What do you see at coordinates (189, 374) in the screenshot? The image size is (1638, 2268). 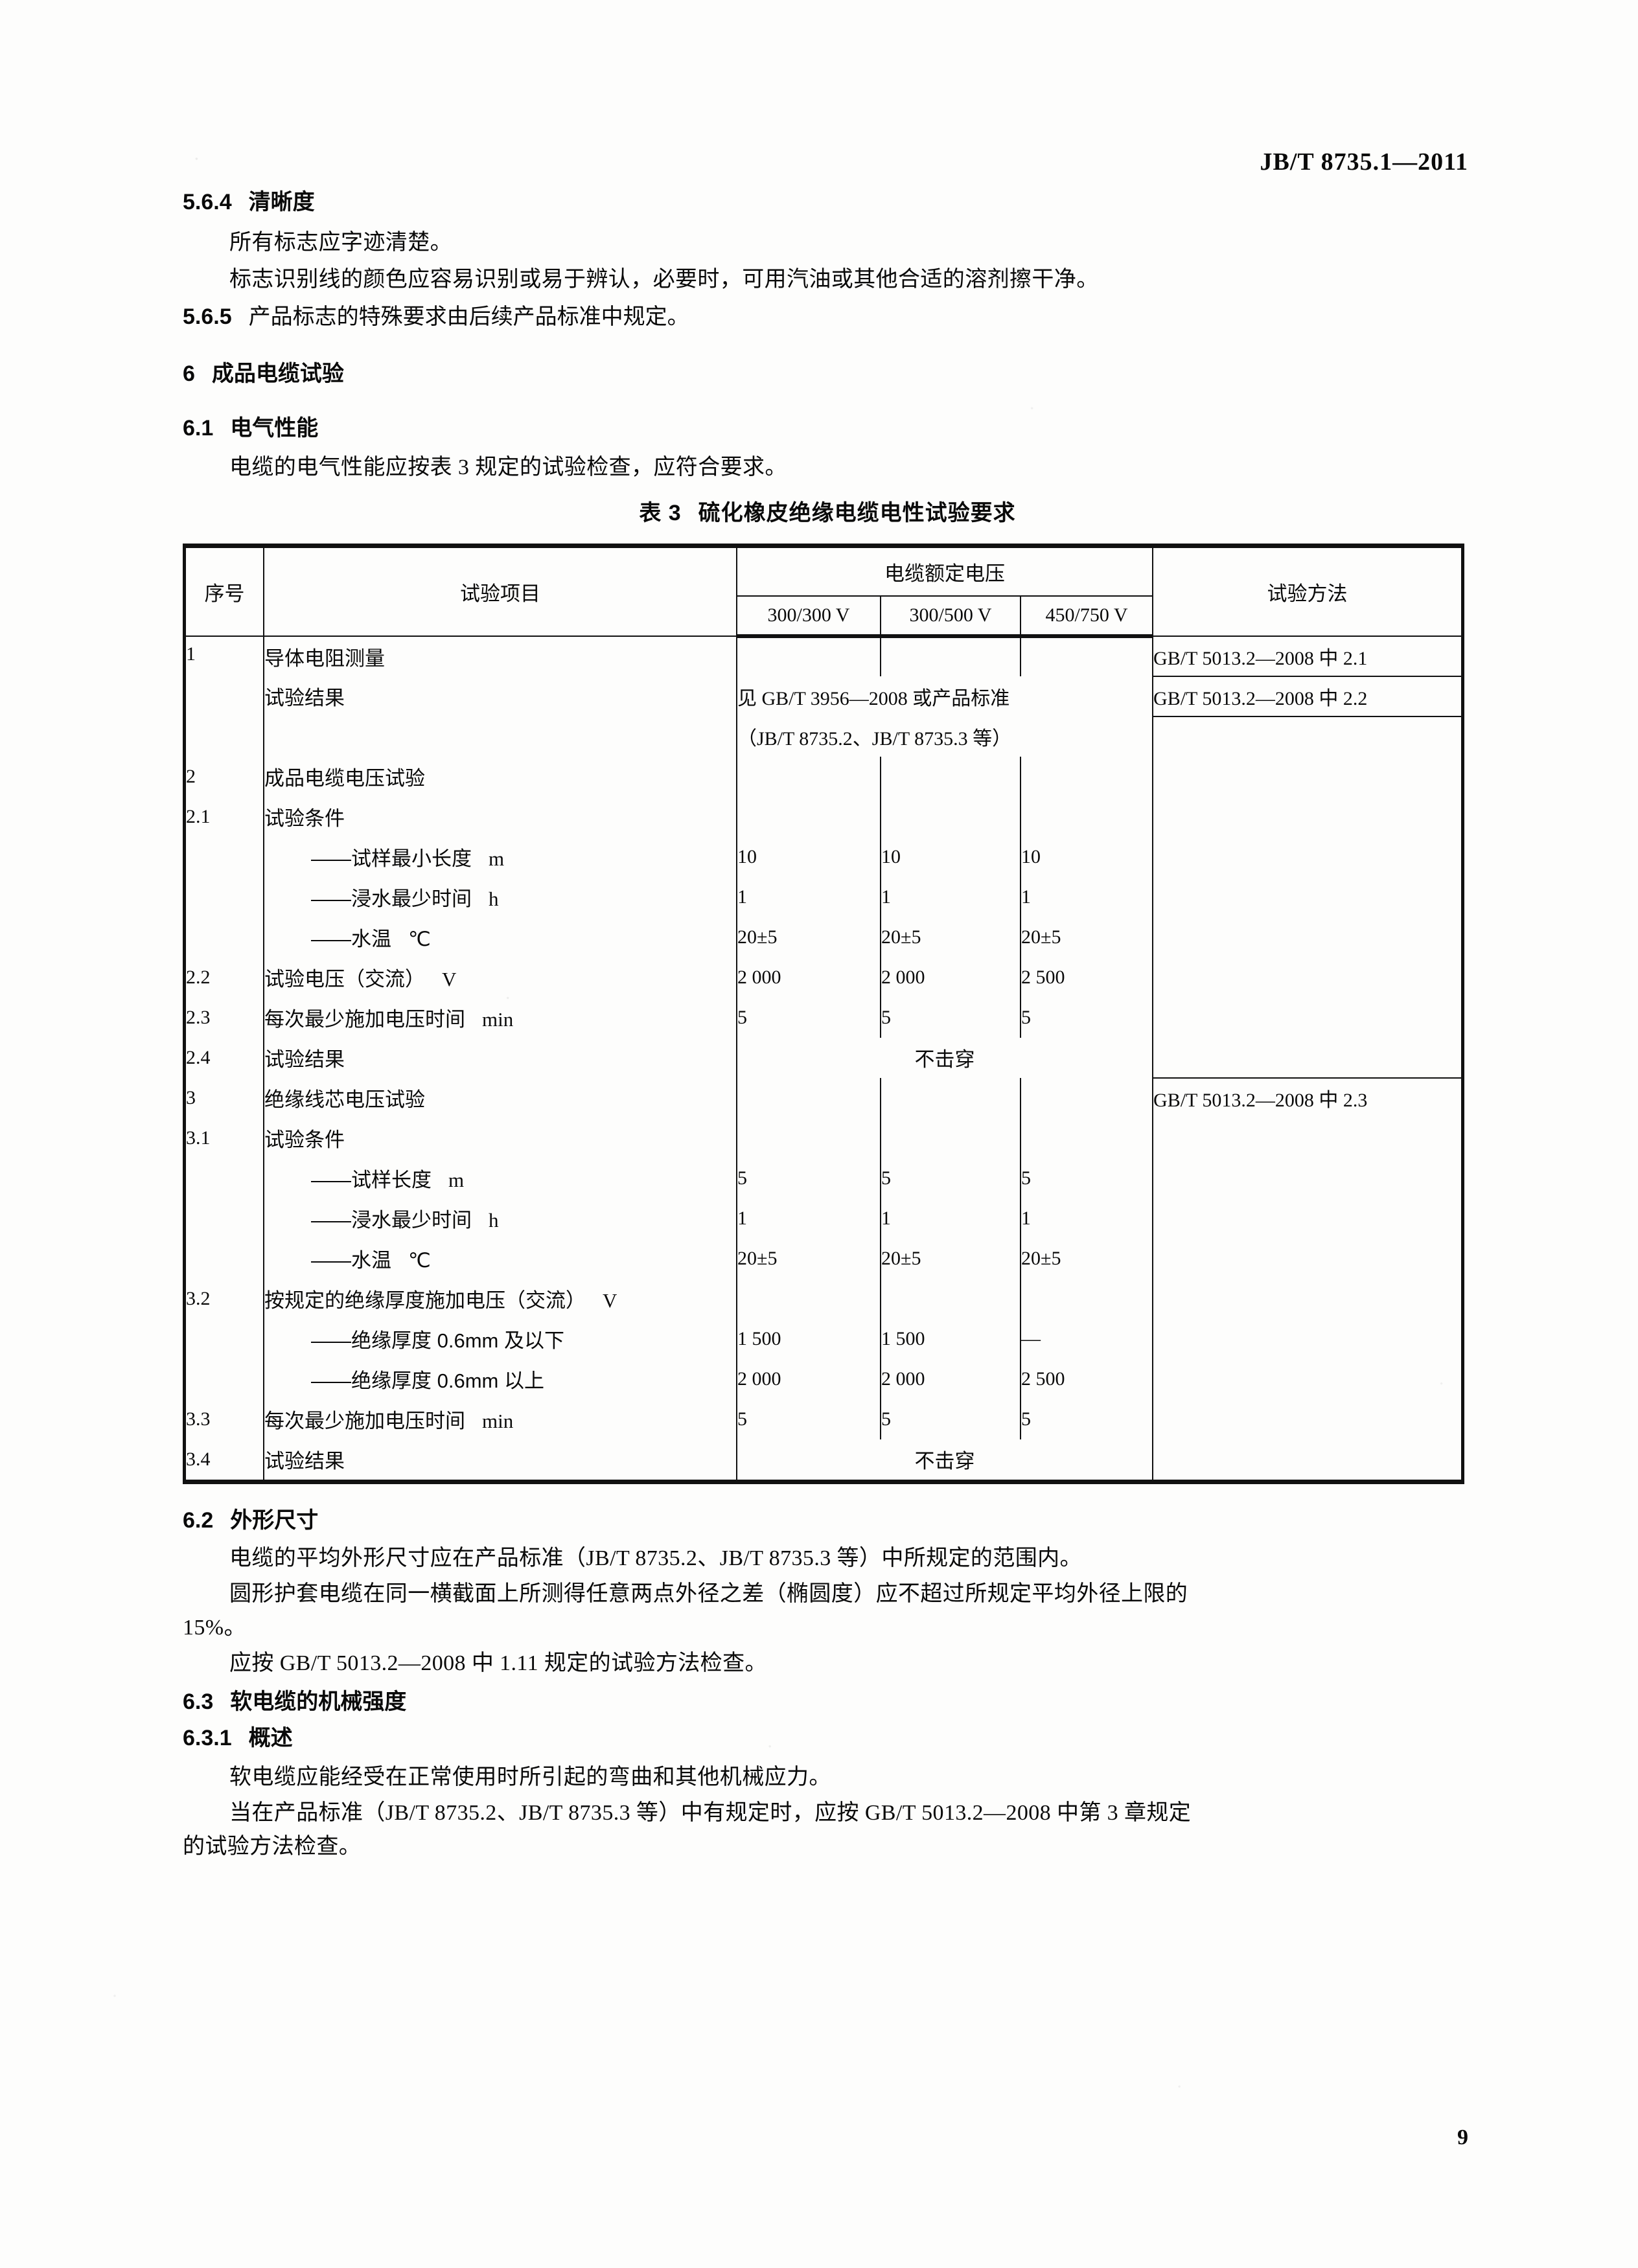 I see `heading-6-number: 6` at bounding box center [189, 374].